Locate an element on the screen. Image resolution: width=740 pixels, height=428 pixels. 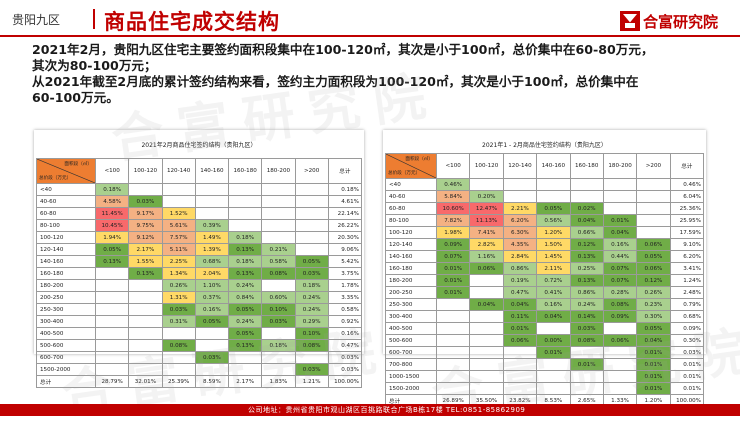
column-header: 总计 is located at coordinates (687, 166).